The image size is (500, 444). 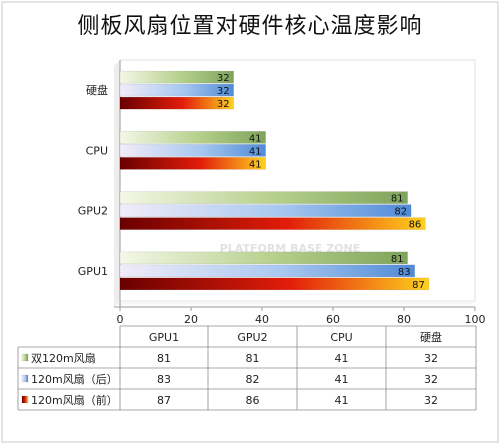 I want to click on data-label: 83, so click(x=404, y=272).